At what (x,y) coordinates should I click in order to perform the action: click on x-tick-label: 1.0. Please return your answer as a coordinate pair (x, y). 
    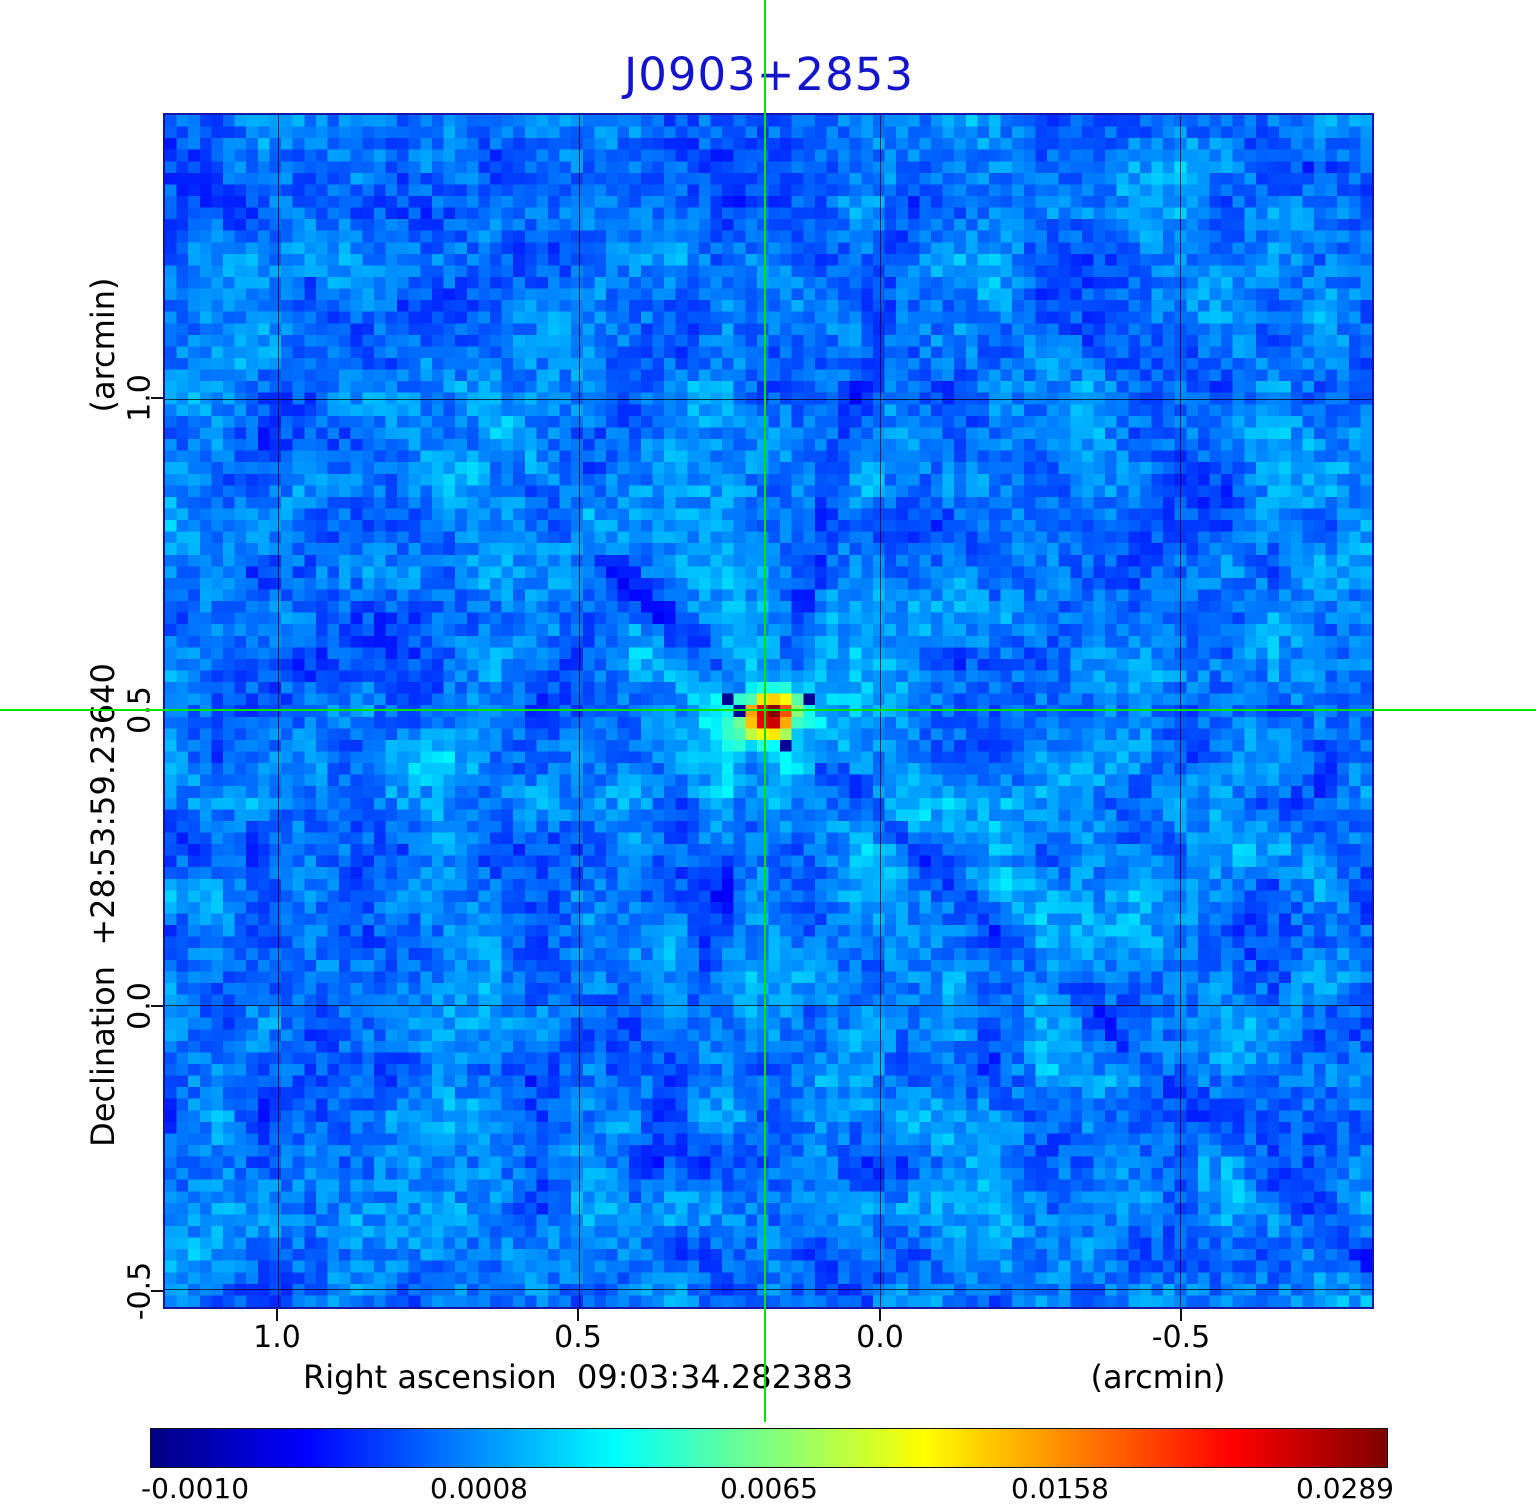
    Looking at the image, I should click on (277, 1337).